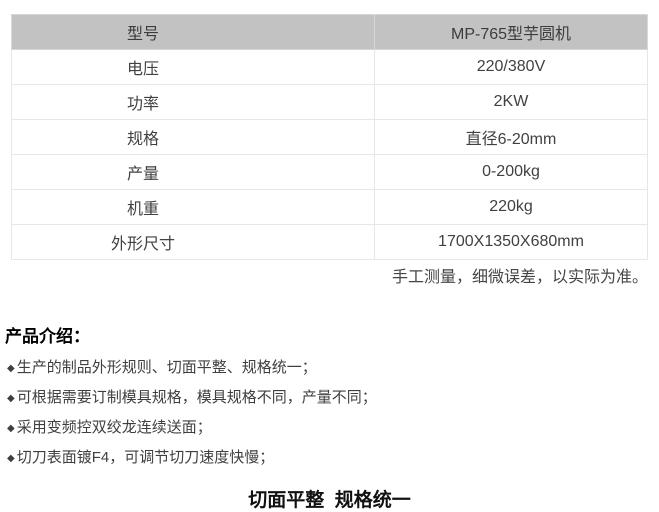  I want to click on spec-value: 2KW, so click(511, 102).